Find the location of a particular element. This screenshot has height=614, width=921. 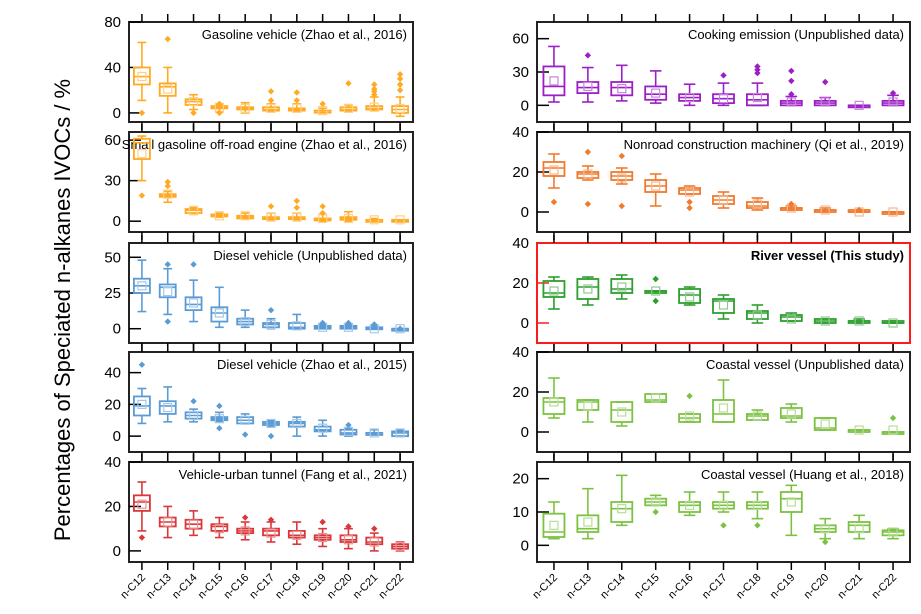

box-n-C16 is located at coordinates (690, 296).